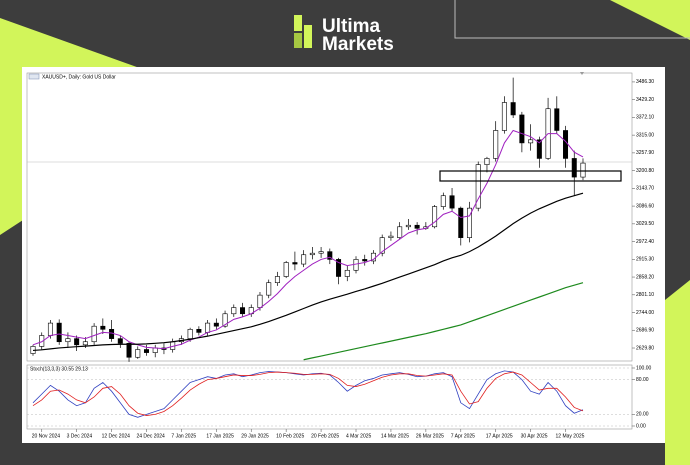 The image size is (690, 465). Describe the element at coordinates (359, 436) in the screenshot. I see `x-tick-label: 4 Mar 2025` at that location.